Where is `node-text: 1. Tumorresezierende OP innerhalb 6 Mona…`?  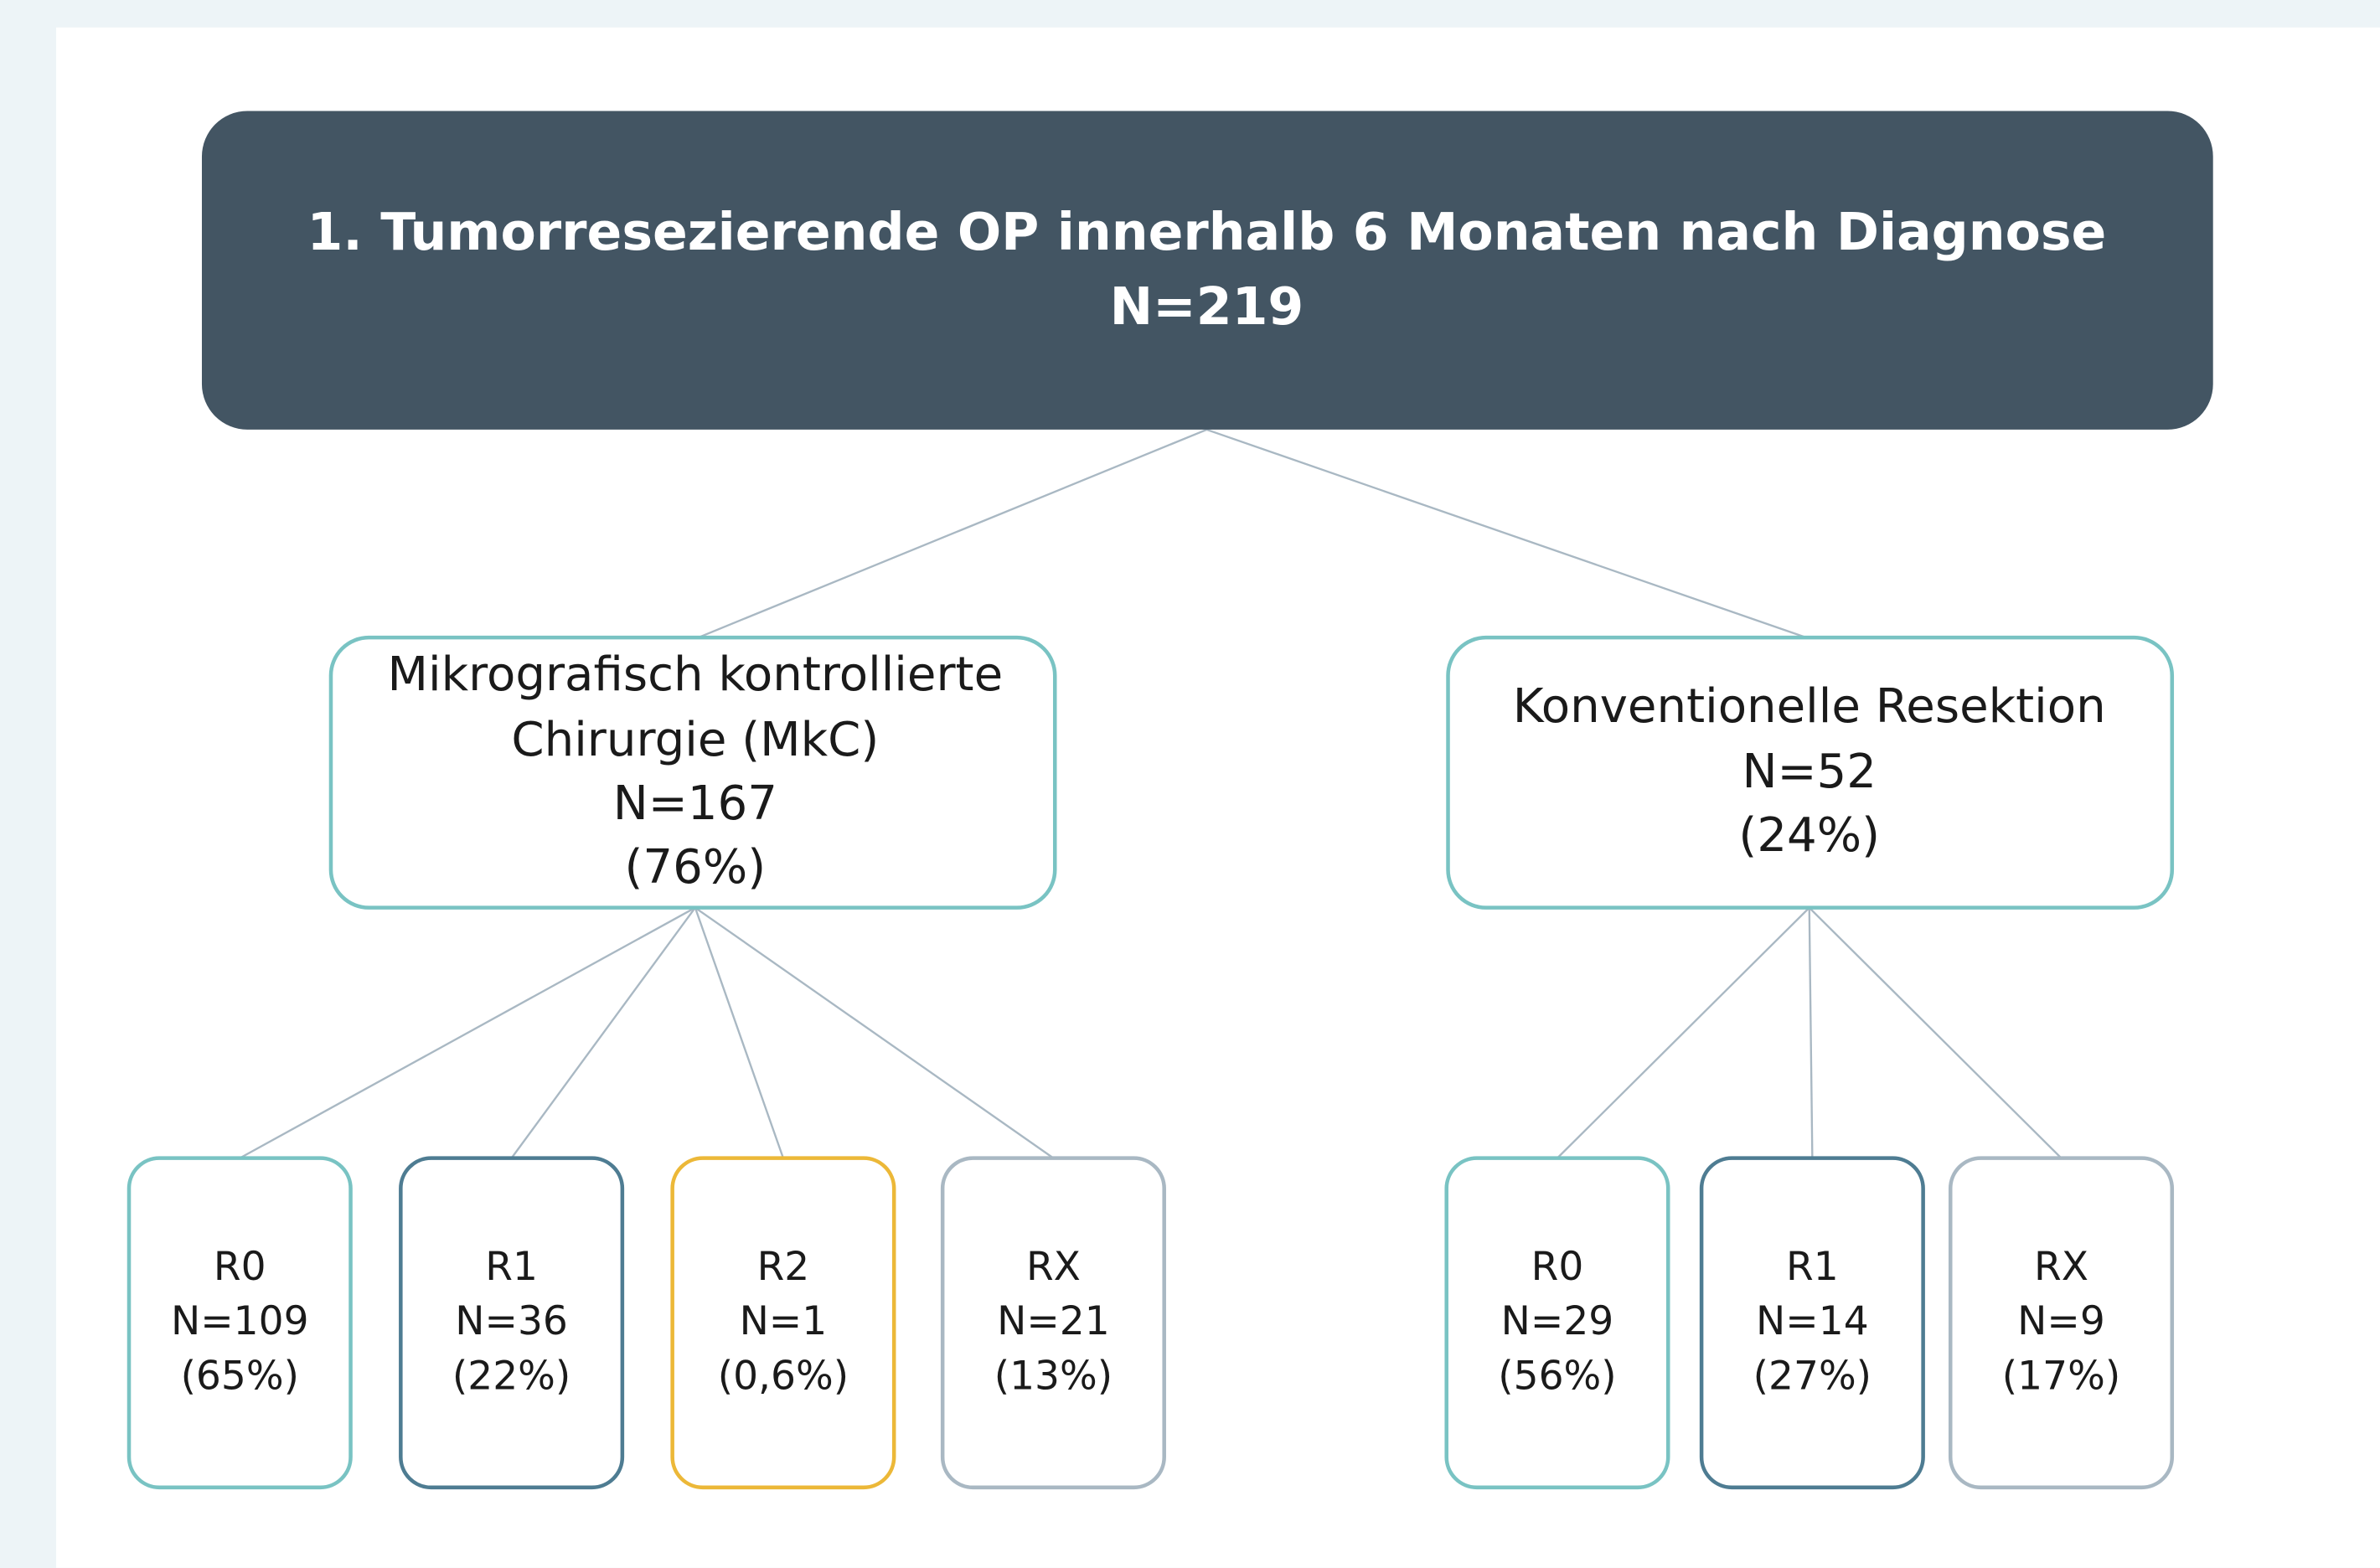
node-text: 1. Tumorresezierende OP innerhalb 6 Mona… is located at coordinates (1207, 232).